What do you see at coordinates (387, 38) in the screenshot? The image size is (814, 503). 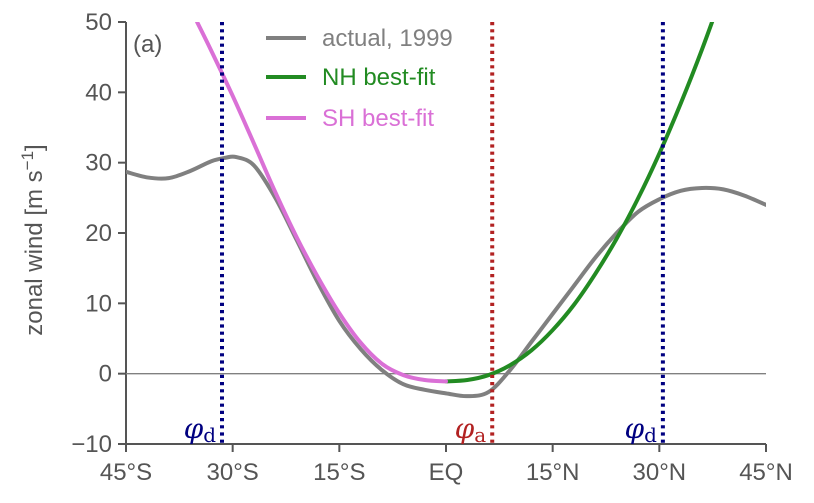 I see `legend-label-actual: actual, 1999` at bounding box center [387, 38].